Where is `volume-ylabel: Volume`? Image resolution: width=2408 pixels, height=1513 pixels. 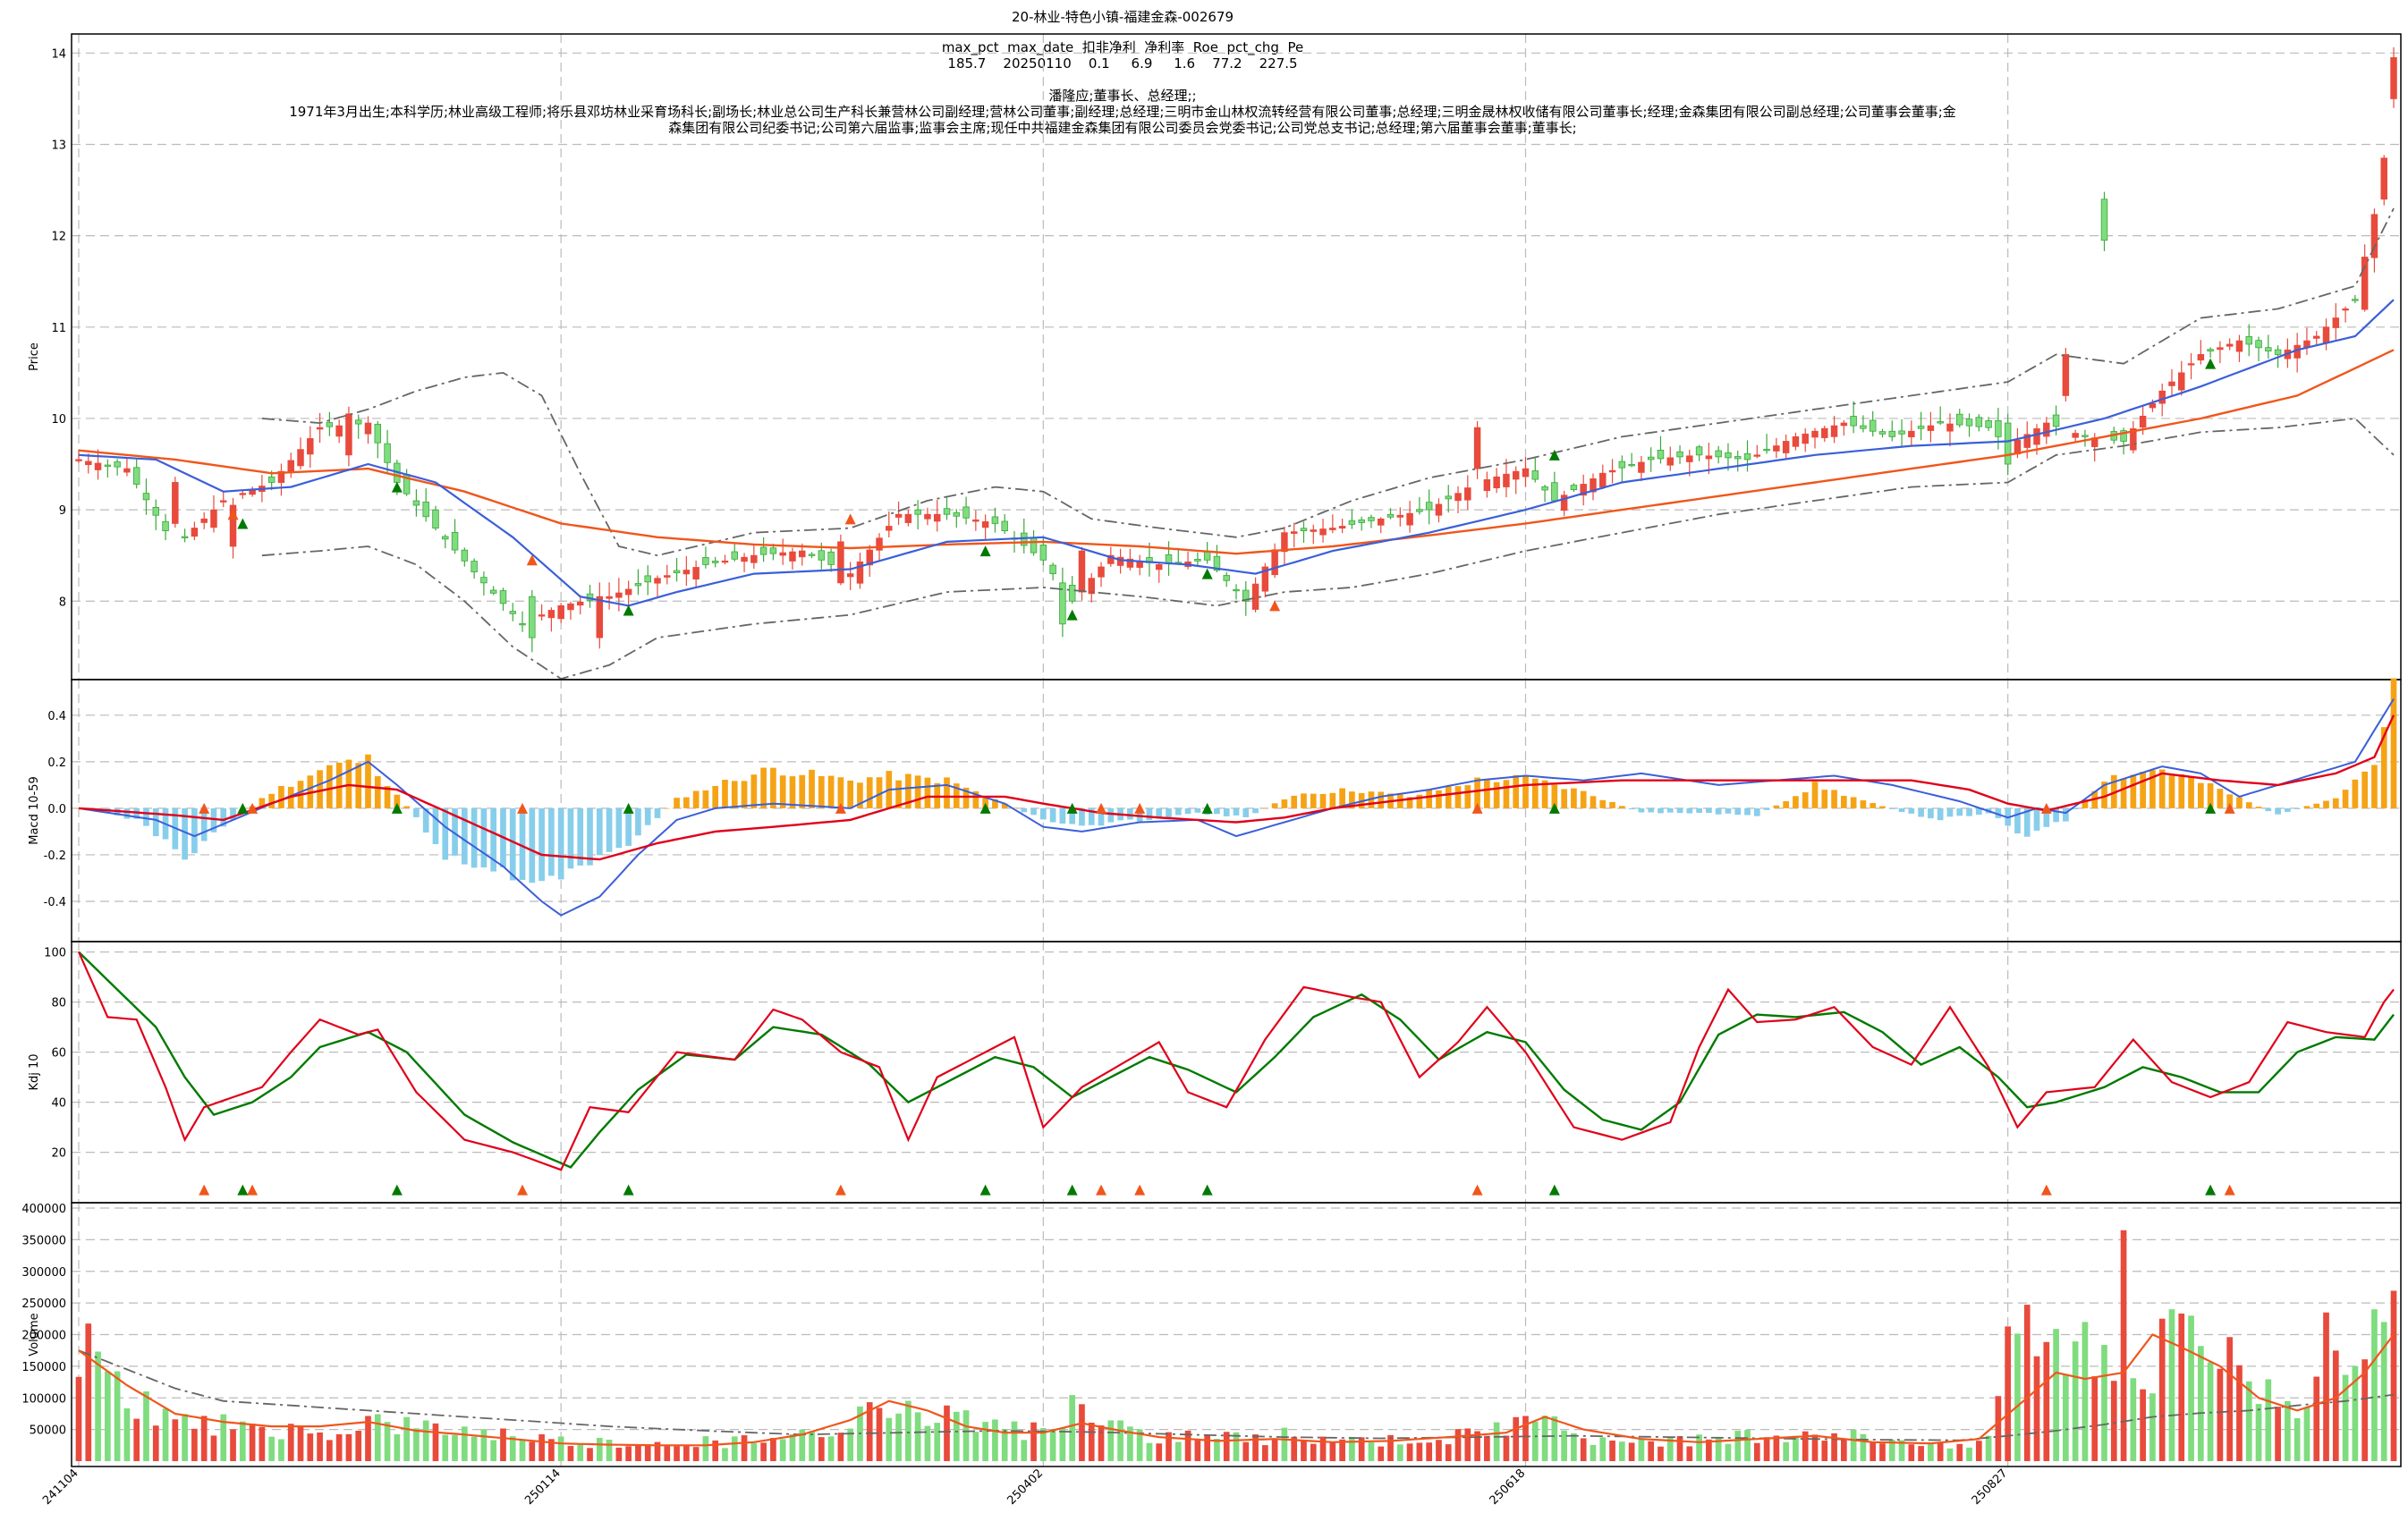
volume-ylabel: Volume is located at coordinates (34, 1334).